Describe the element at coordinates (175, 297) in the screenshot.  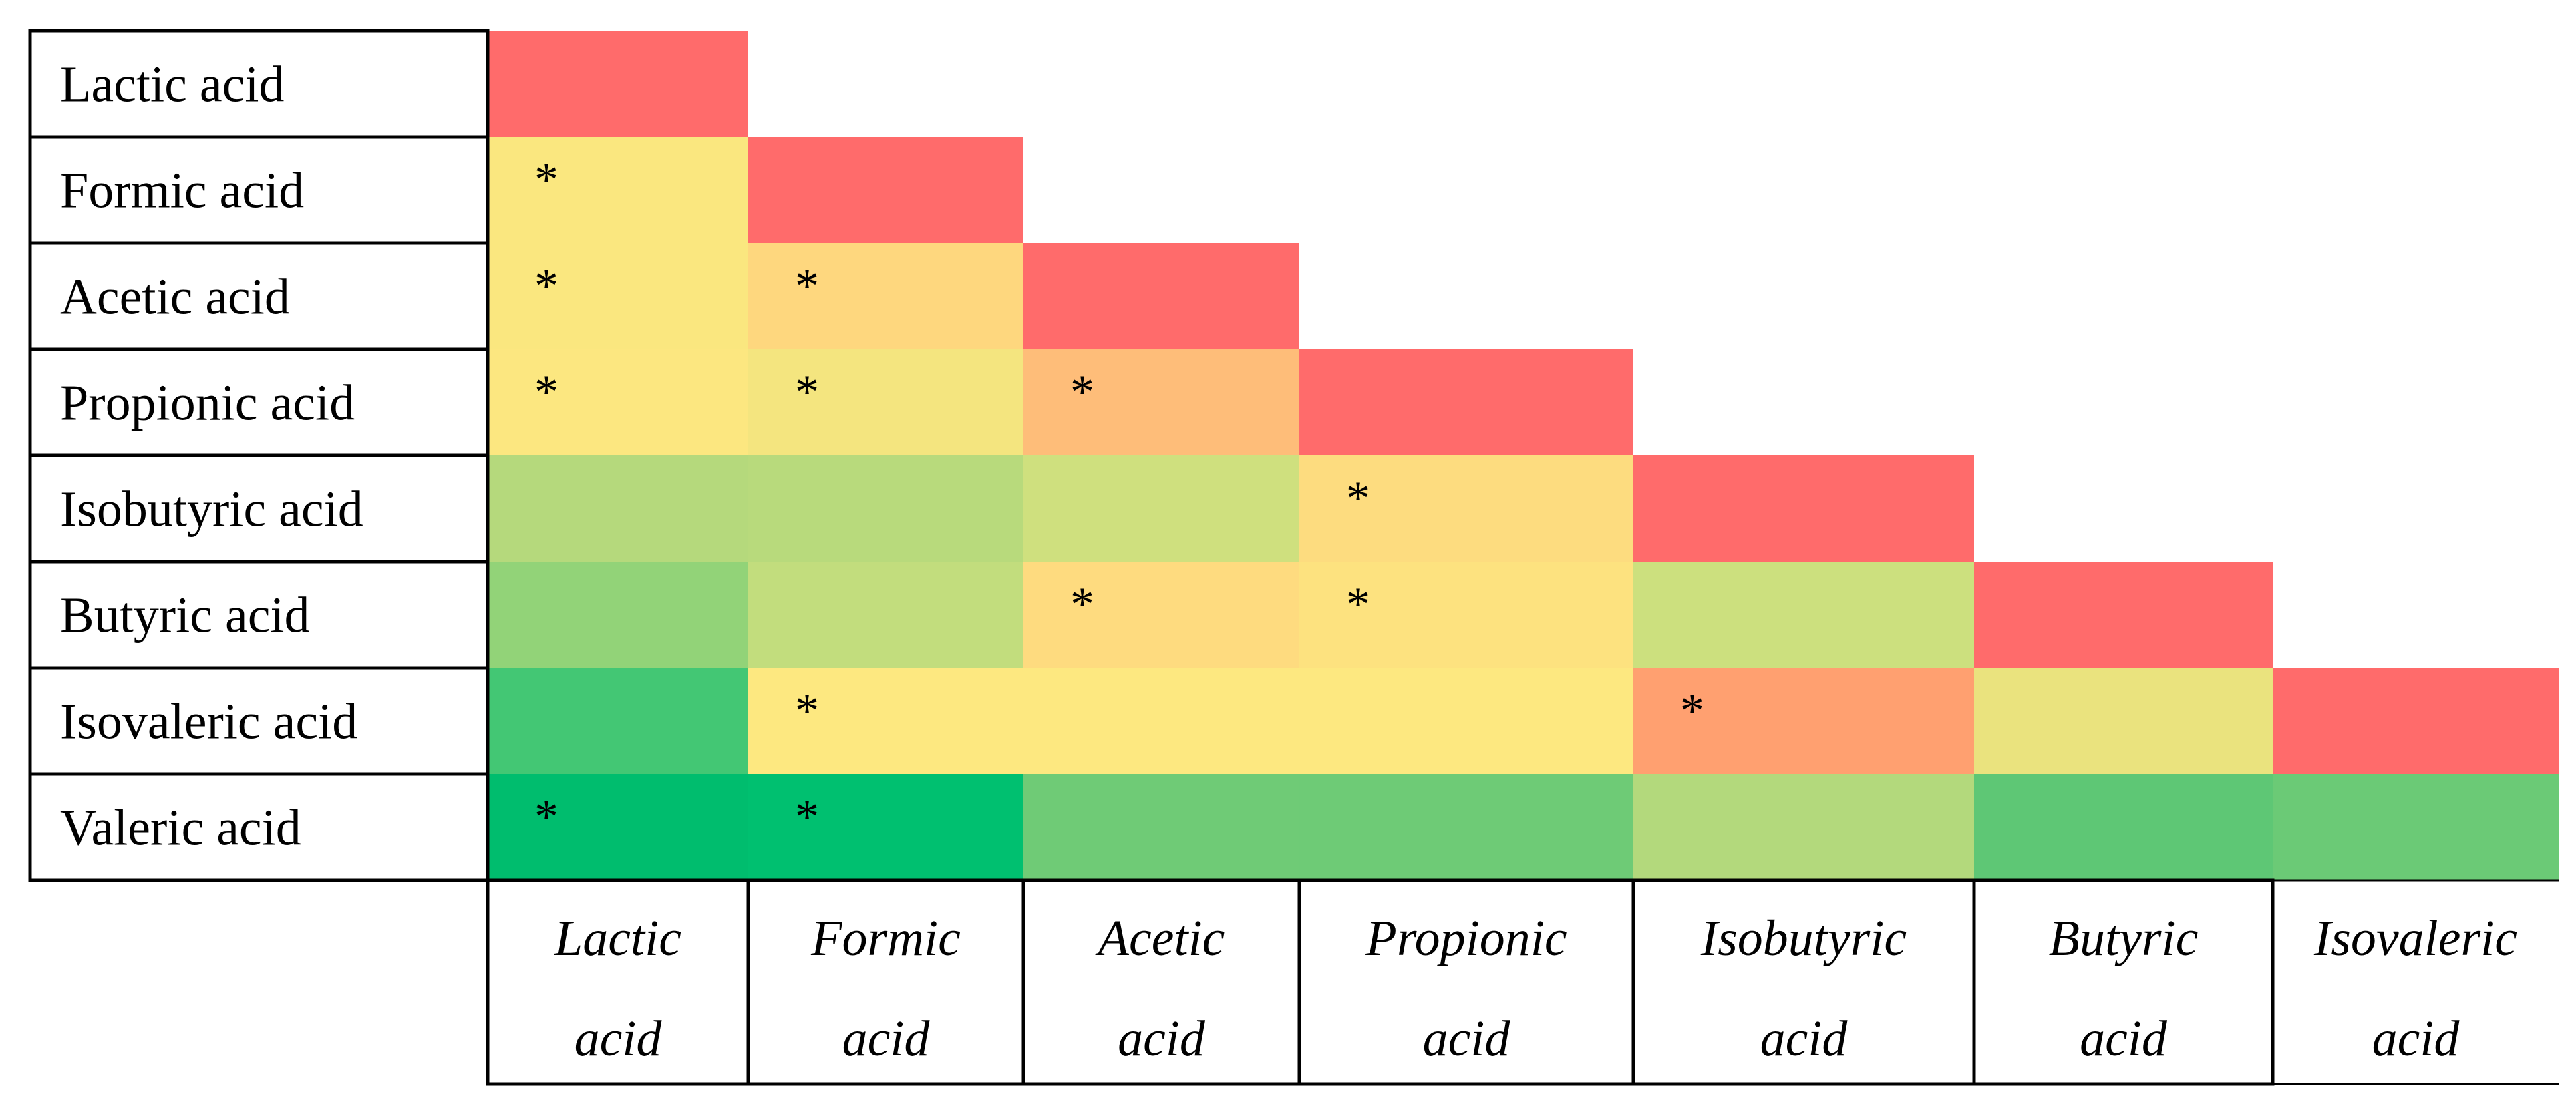
I see `row-label-2: Acetic acid` at that location.